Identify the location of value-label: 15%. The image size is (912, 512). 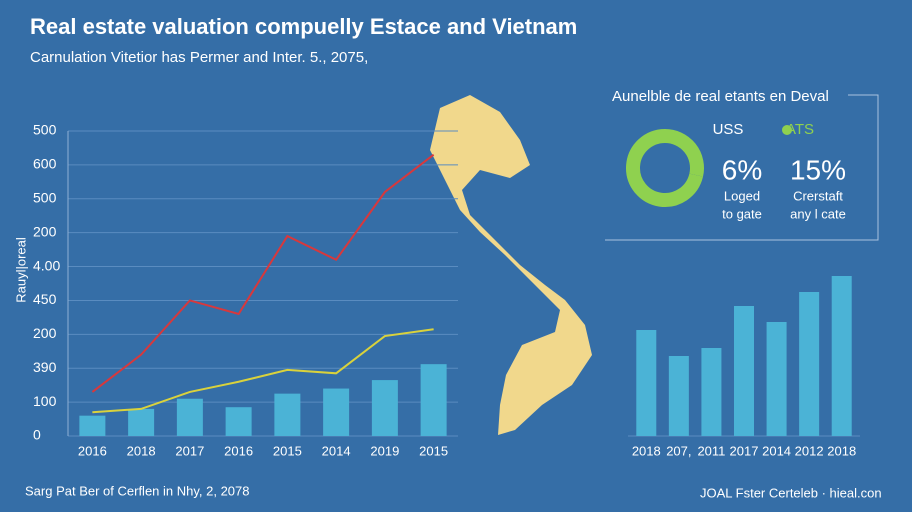
(818, 169).